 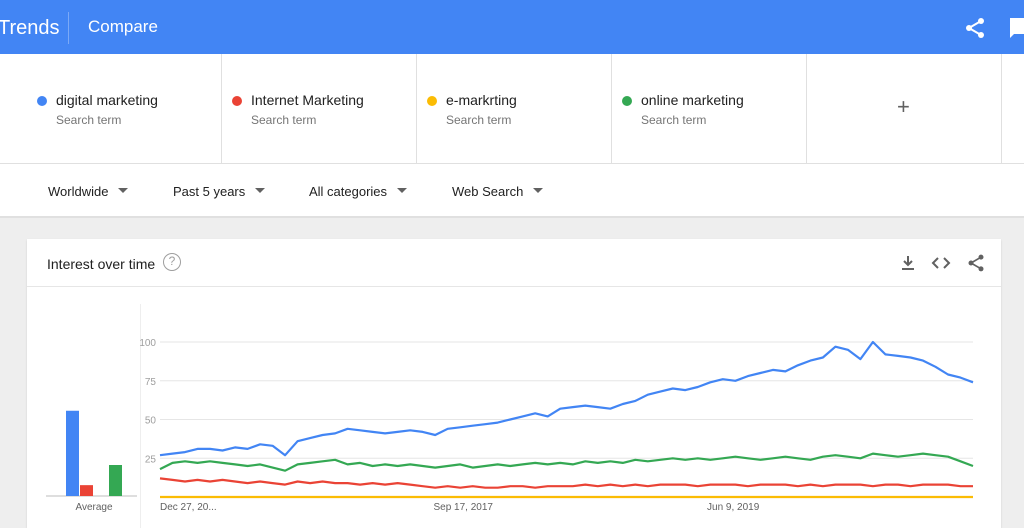 I want to click on series-line-online-marketing, so click(x=566, y=462).